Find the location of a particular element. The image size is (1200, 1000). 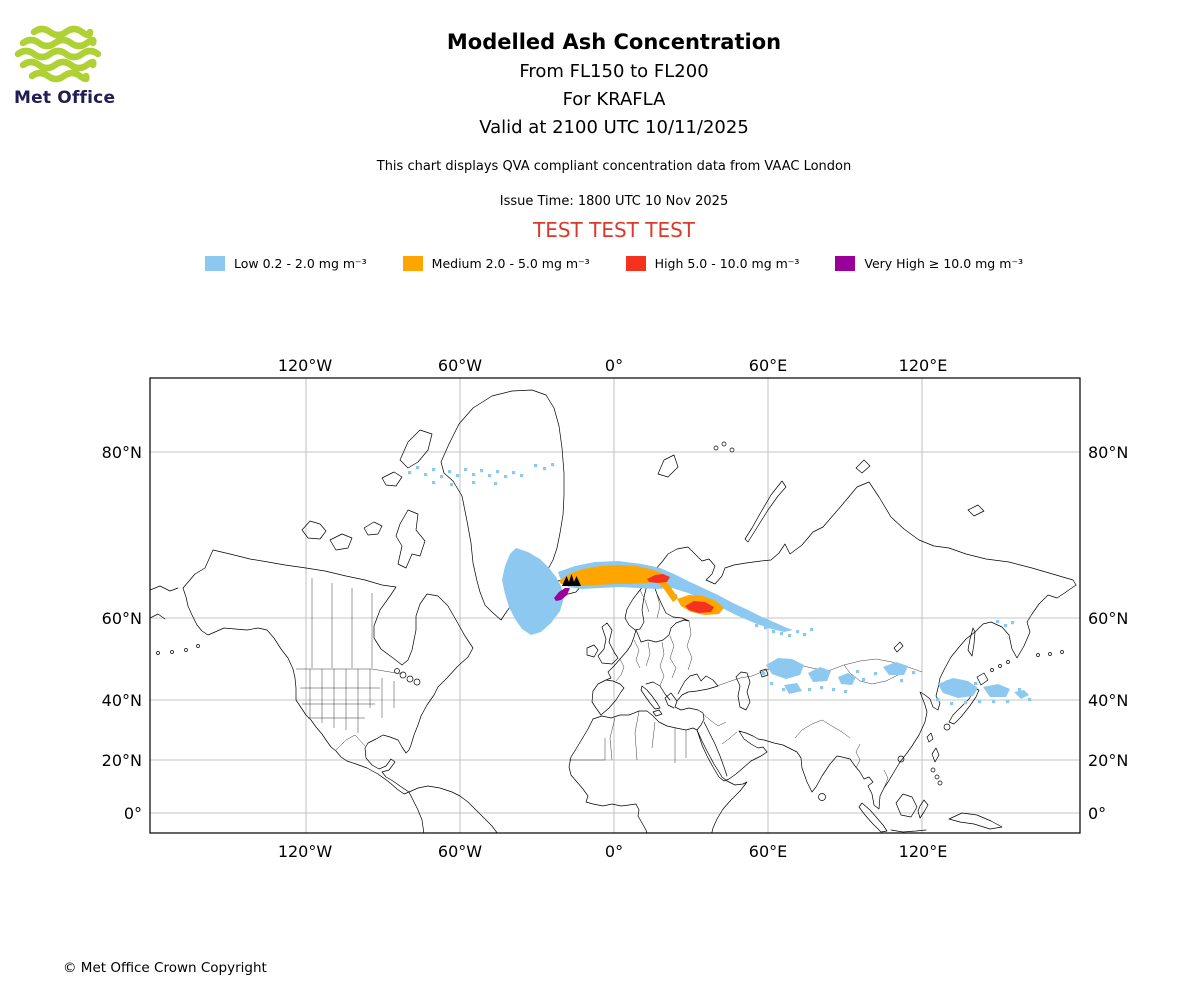

x-tick-top: 0° is located at coordinates (614, 365).